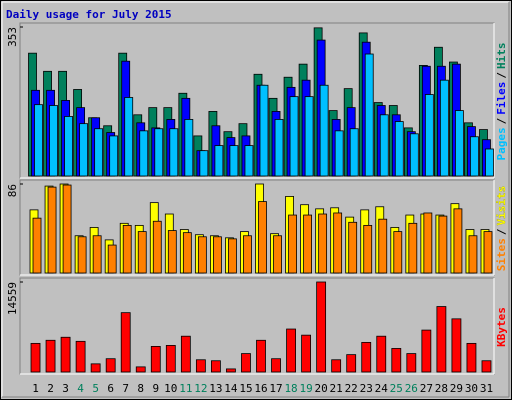 This screenshot has height=400, width=512. I want to click on y-tick-label: 353, so click(12, 37).